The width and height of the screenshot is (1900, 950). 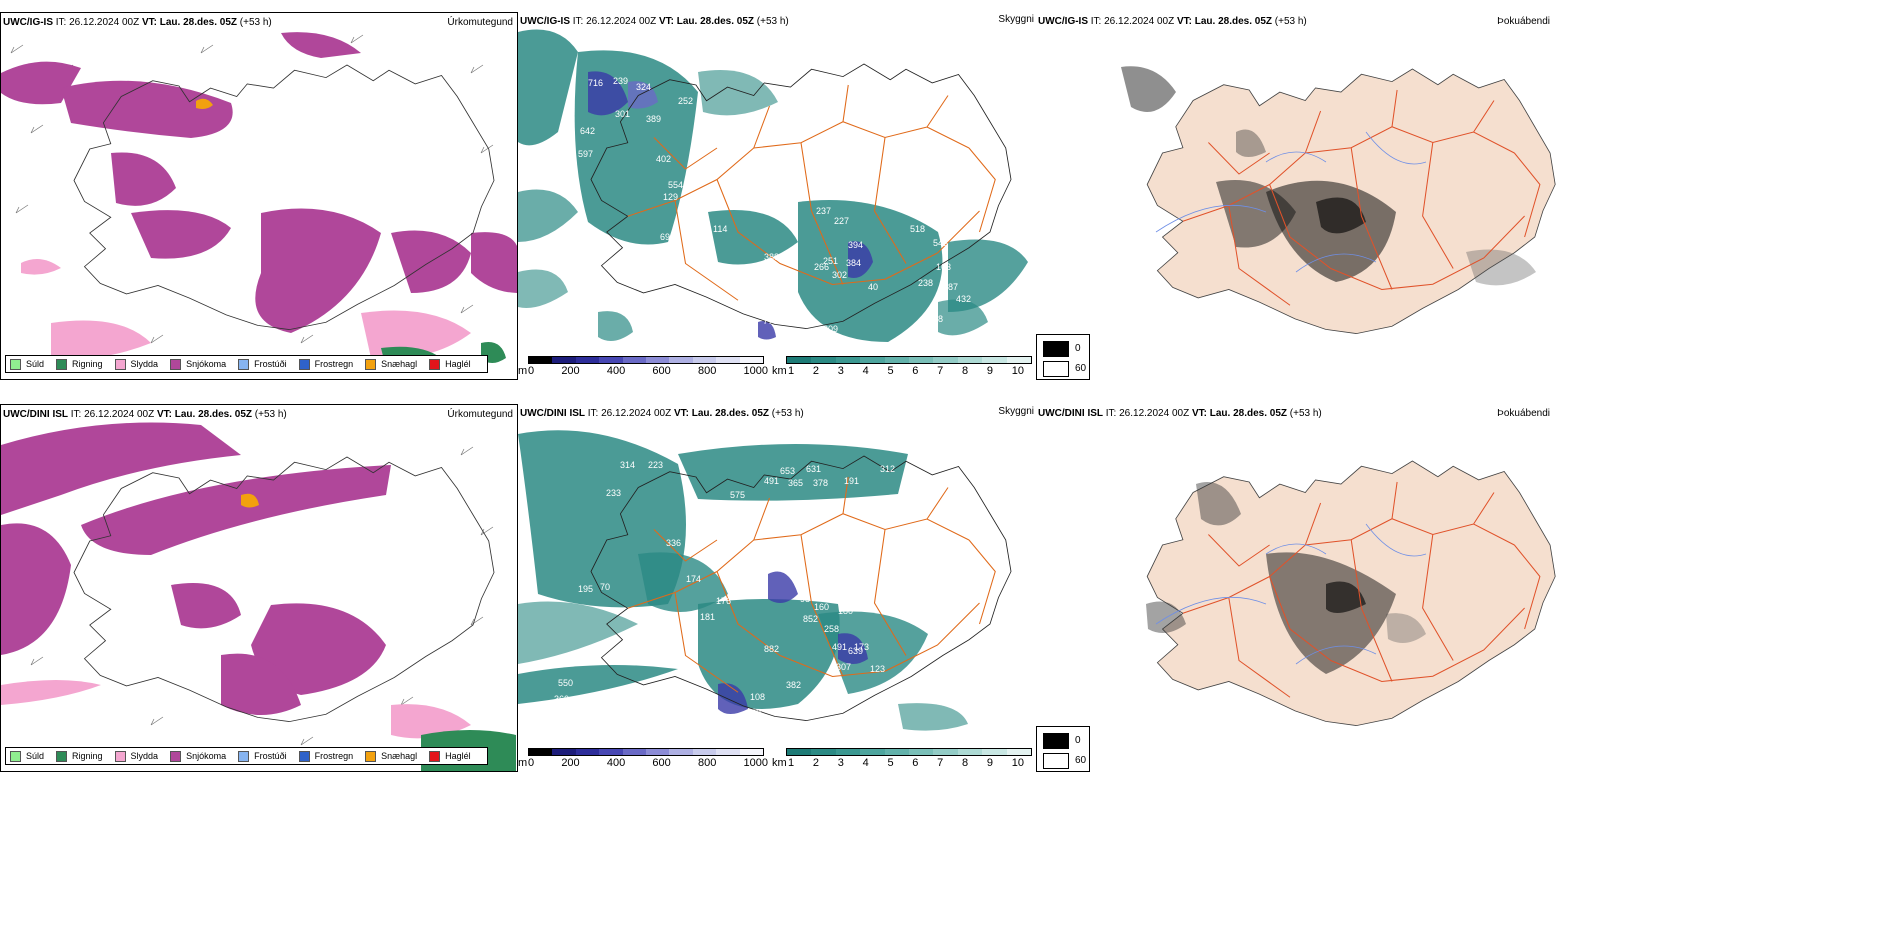 What do you see at coordinates (655, 465) in the screenshot?
I see `visibility-value-label: 223` at bounding box center [655, 465].